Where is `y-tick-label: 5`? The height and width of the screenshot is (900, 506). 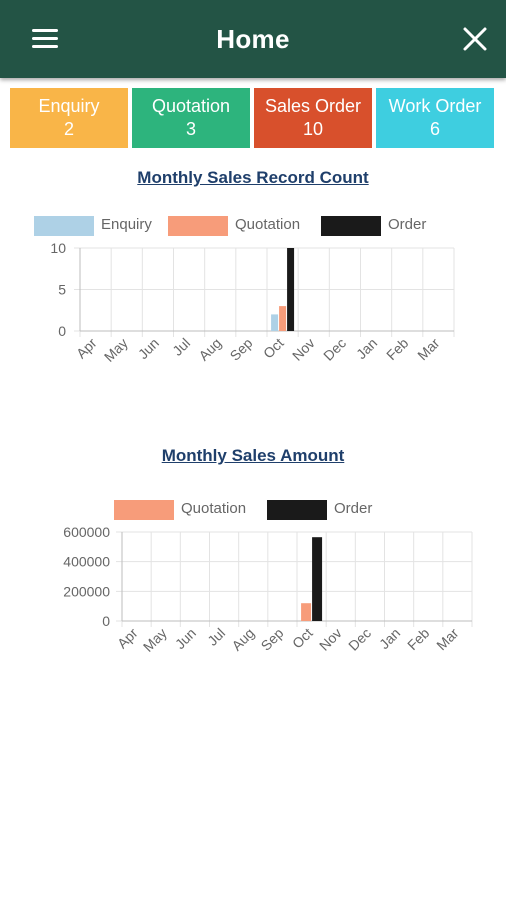
y-tick-label: 5 is located at coordinates (62, 290).